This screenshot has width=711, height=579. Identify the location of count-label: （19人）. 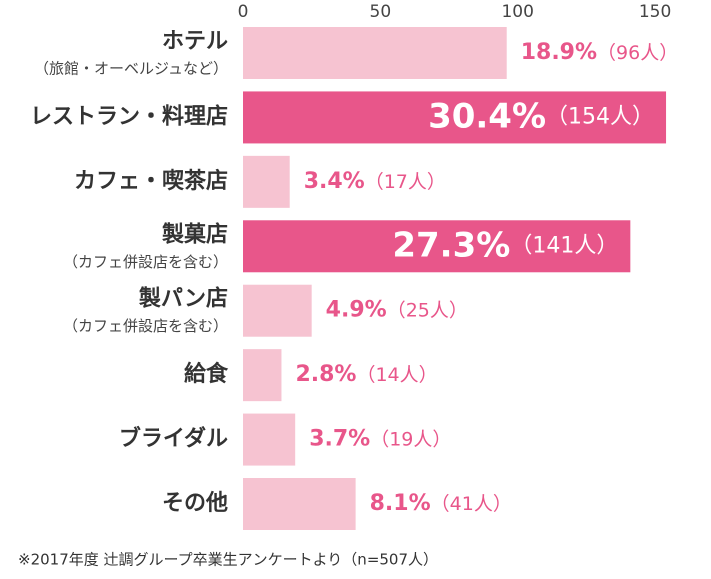
(410, 439).